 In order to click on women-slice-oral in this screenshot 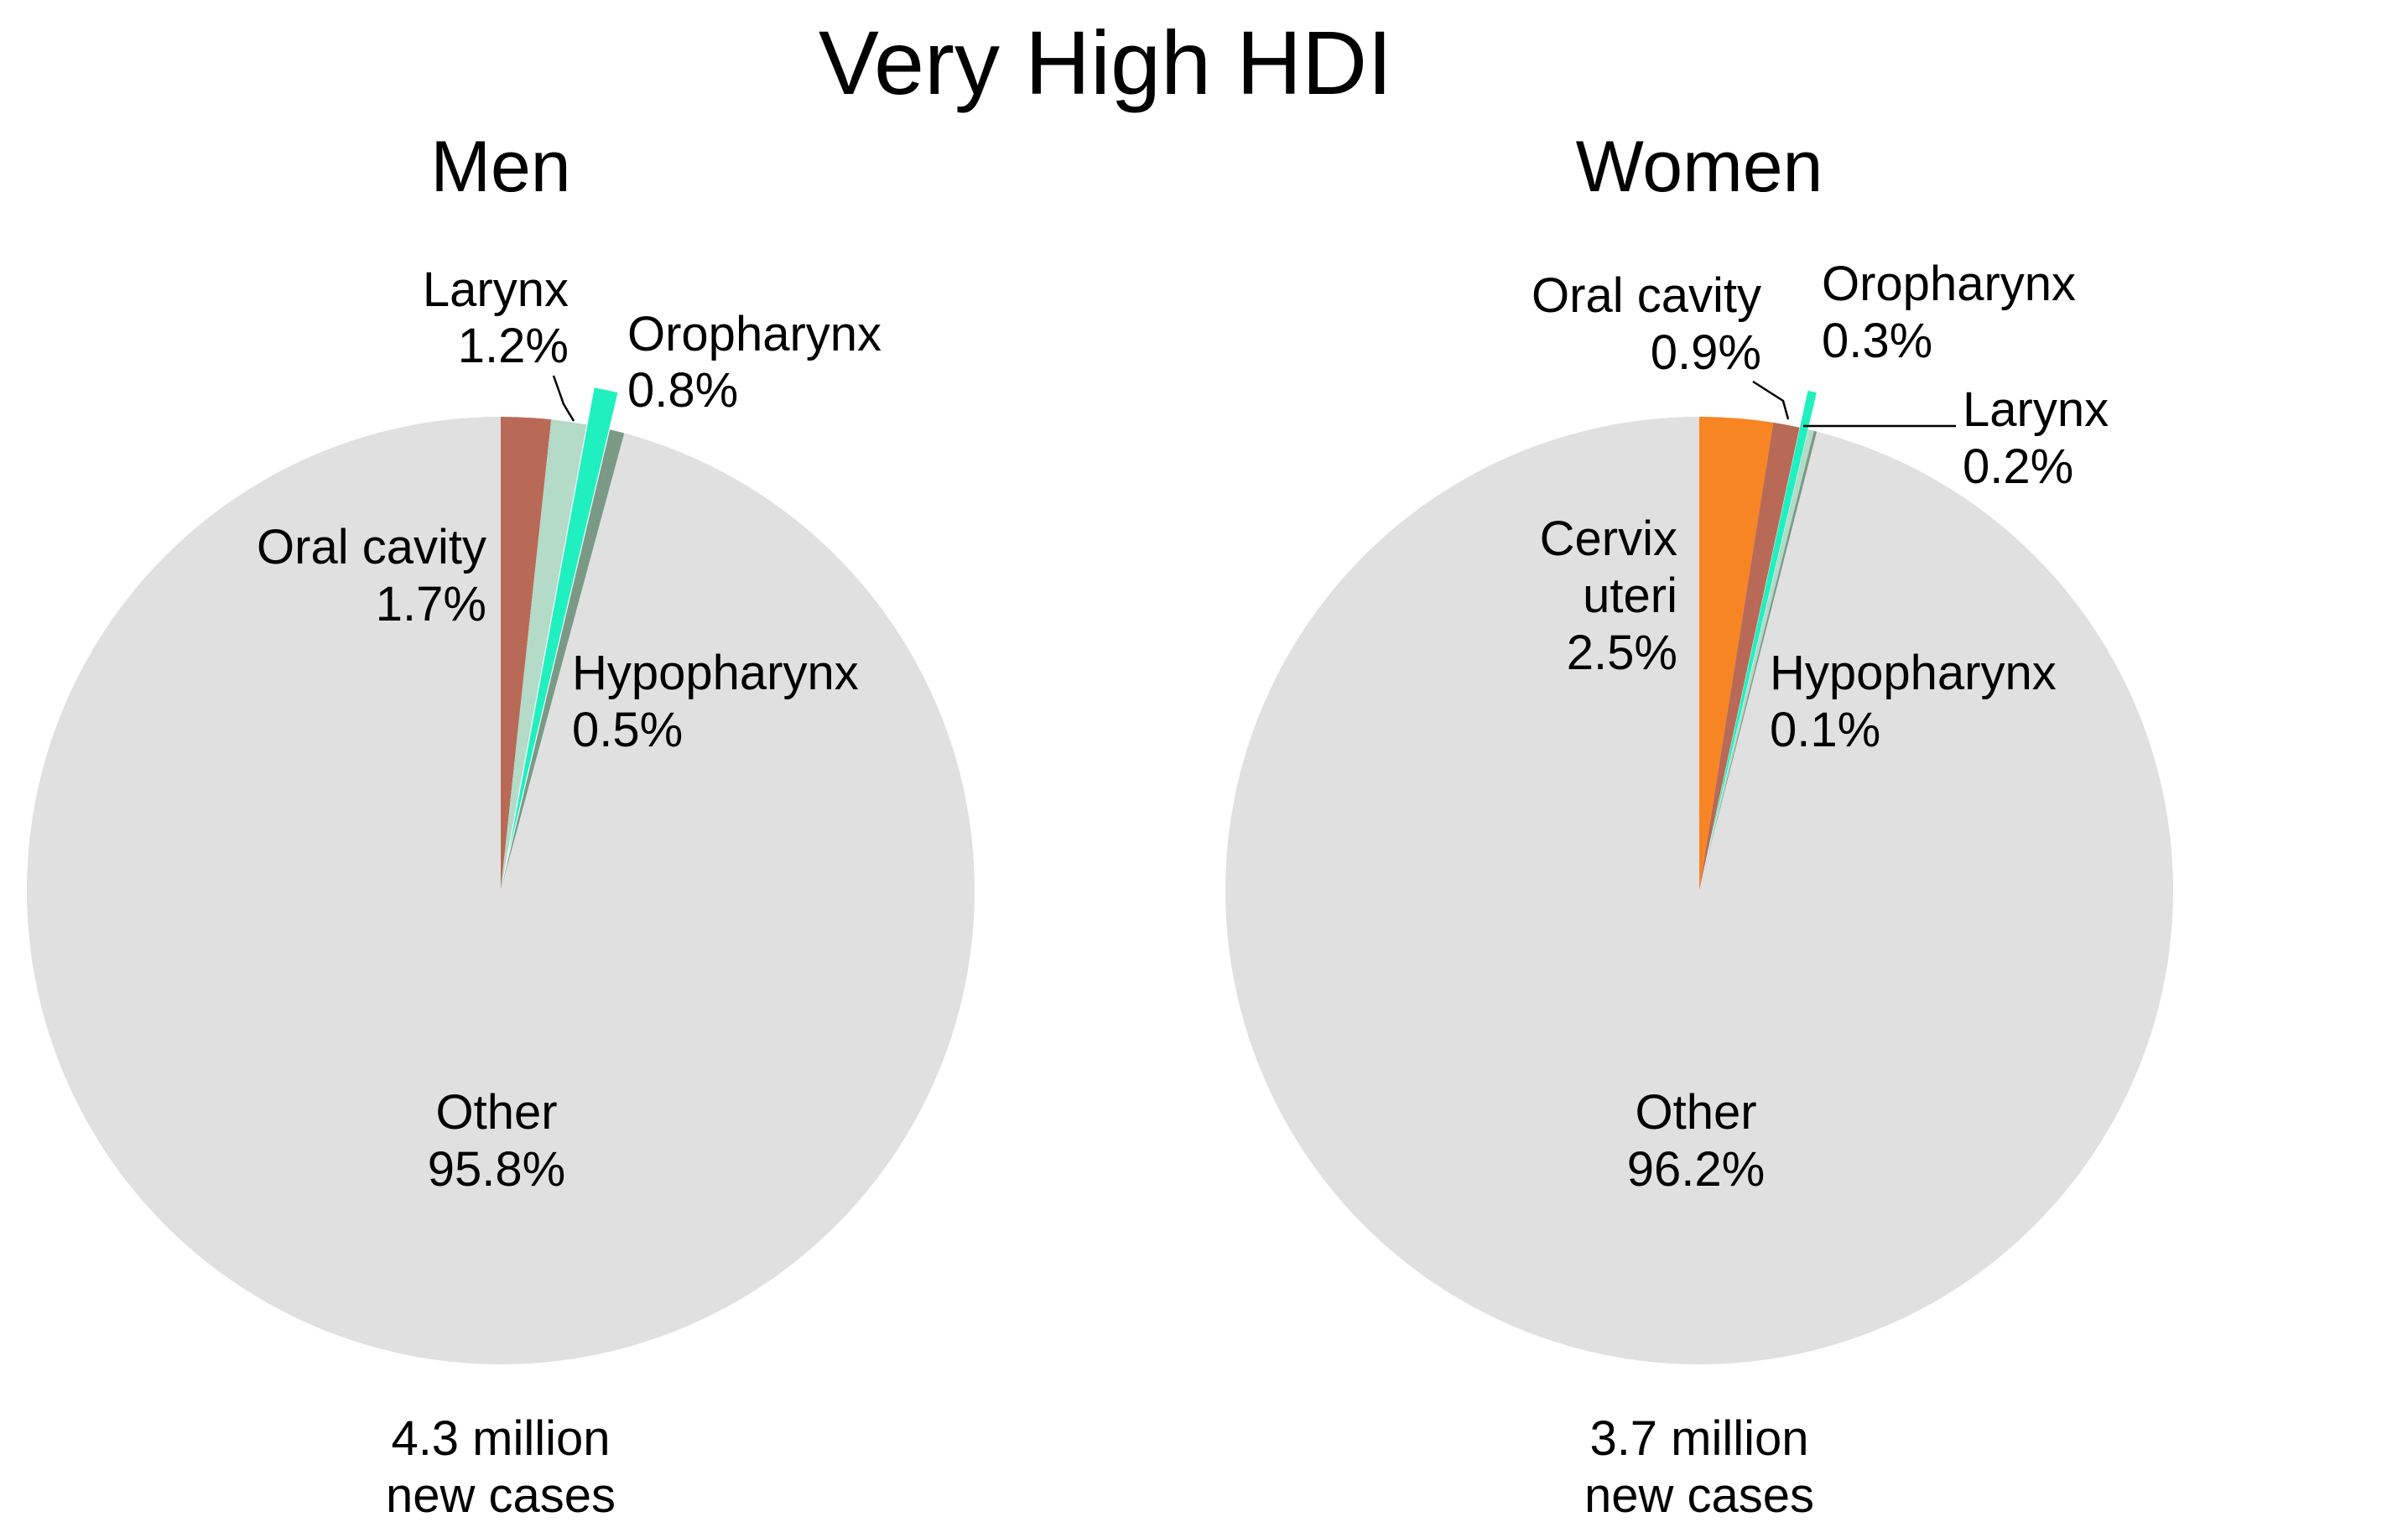, I will do `click(1750, 656)`.